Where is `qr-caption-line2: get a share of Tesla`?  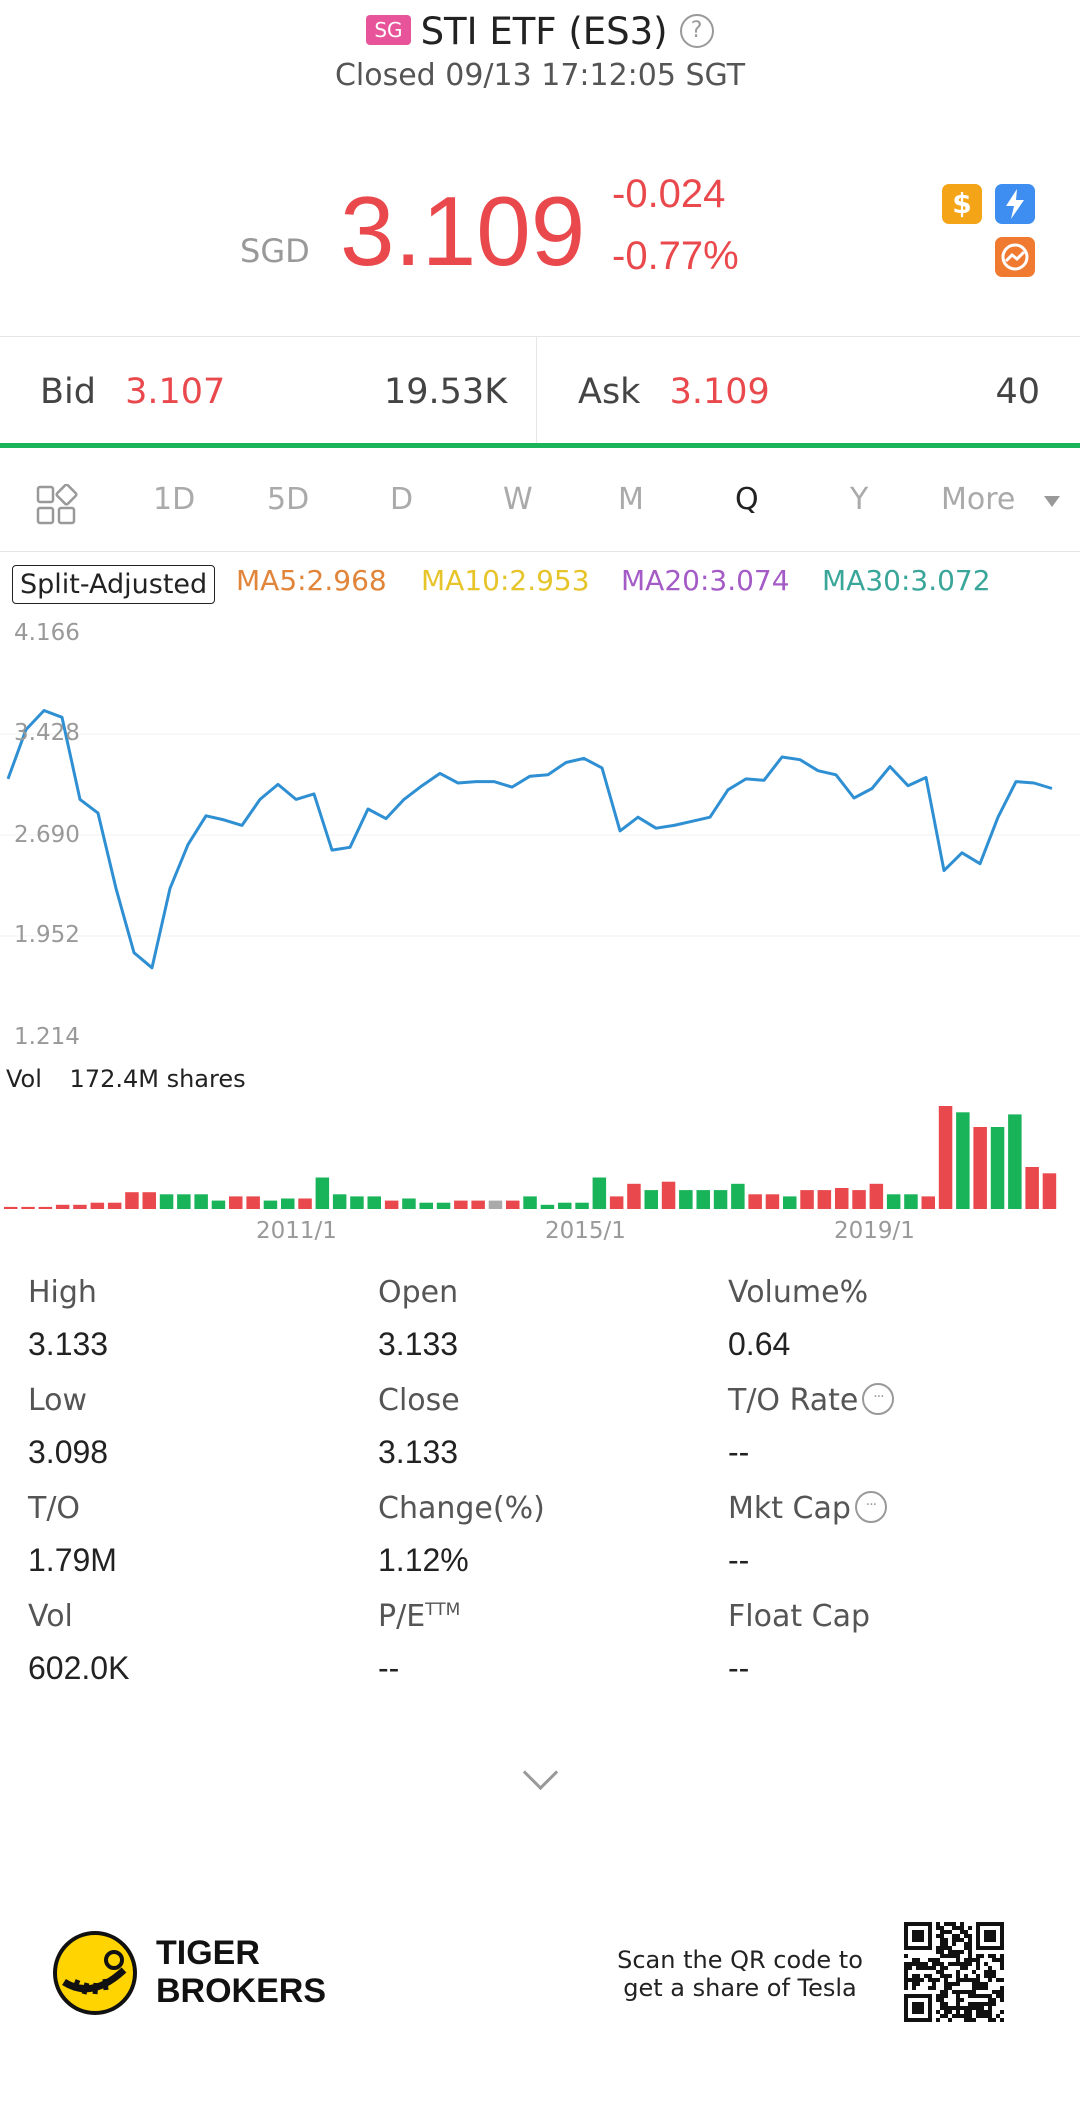 qr-caption-line2: get a share of Tesla is located at coordinates (740, 1988).